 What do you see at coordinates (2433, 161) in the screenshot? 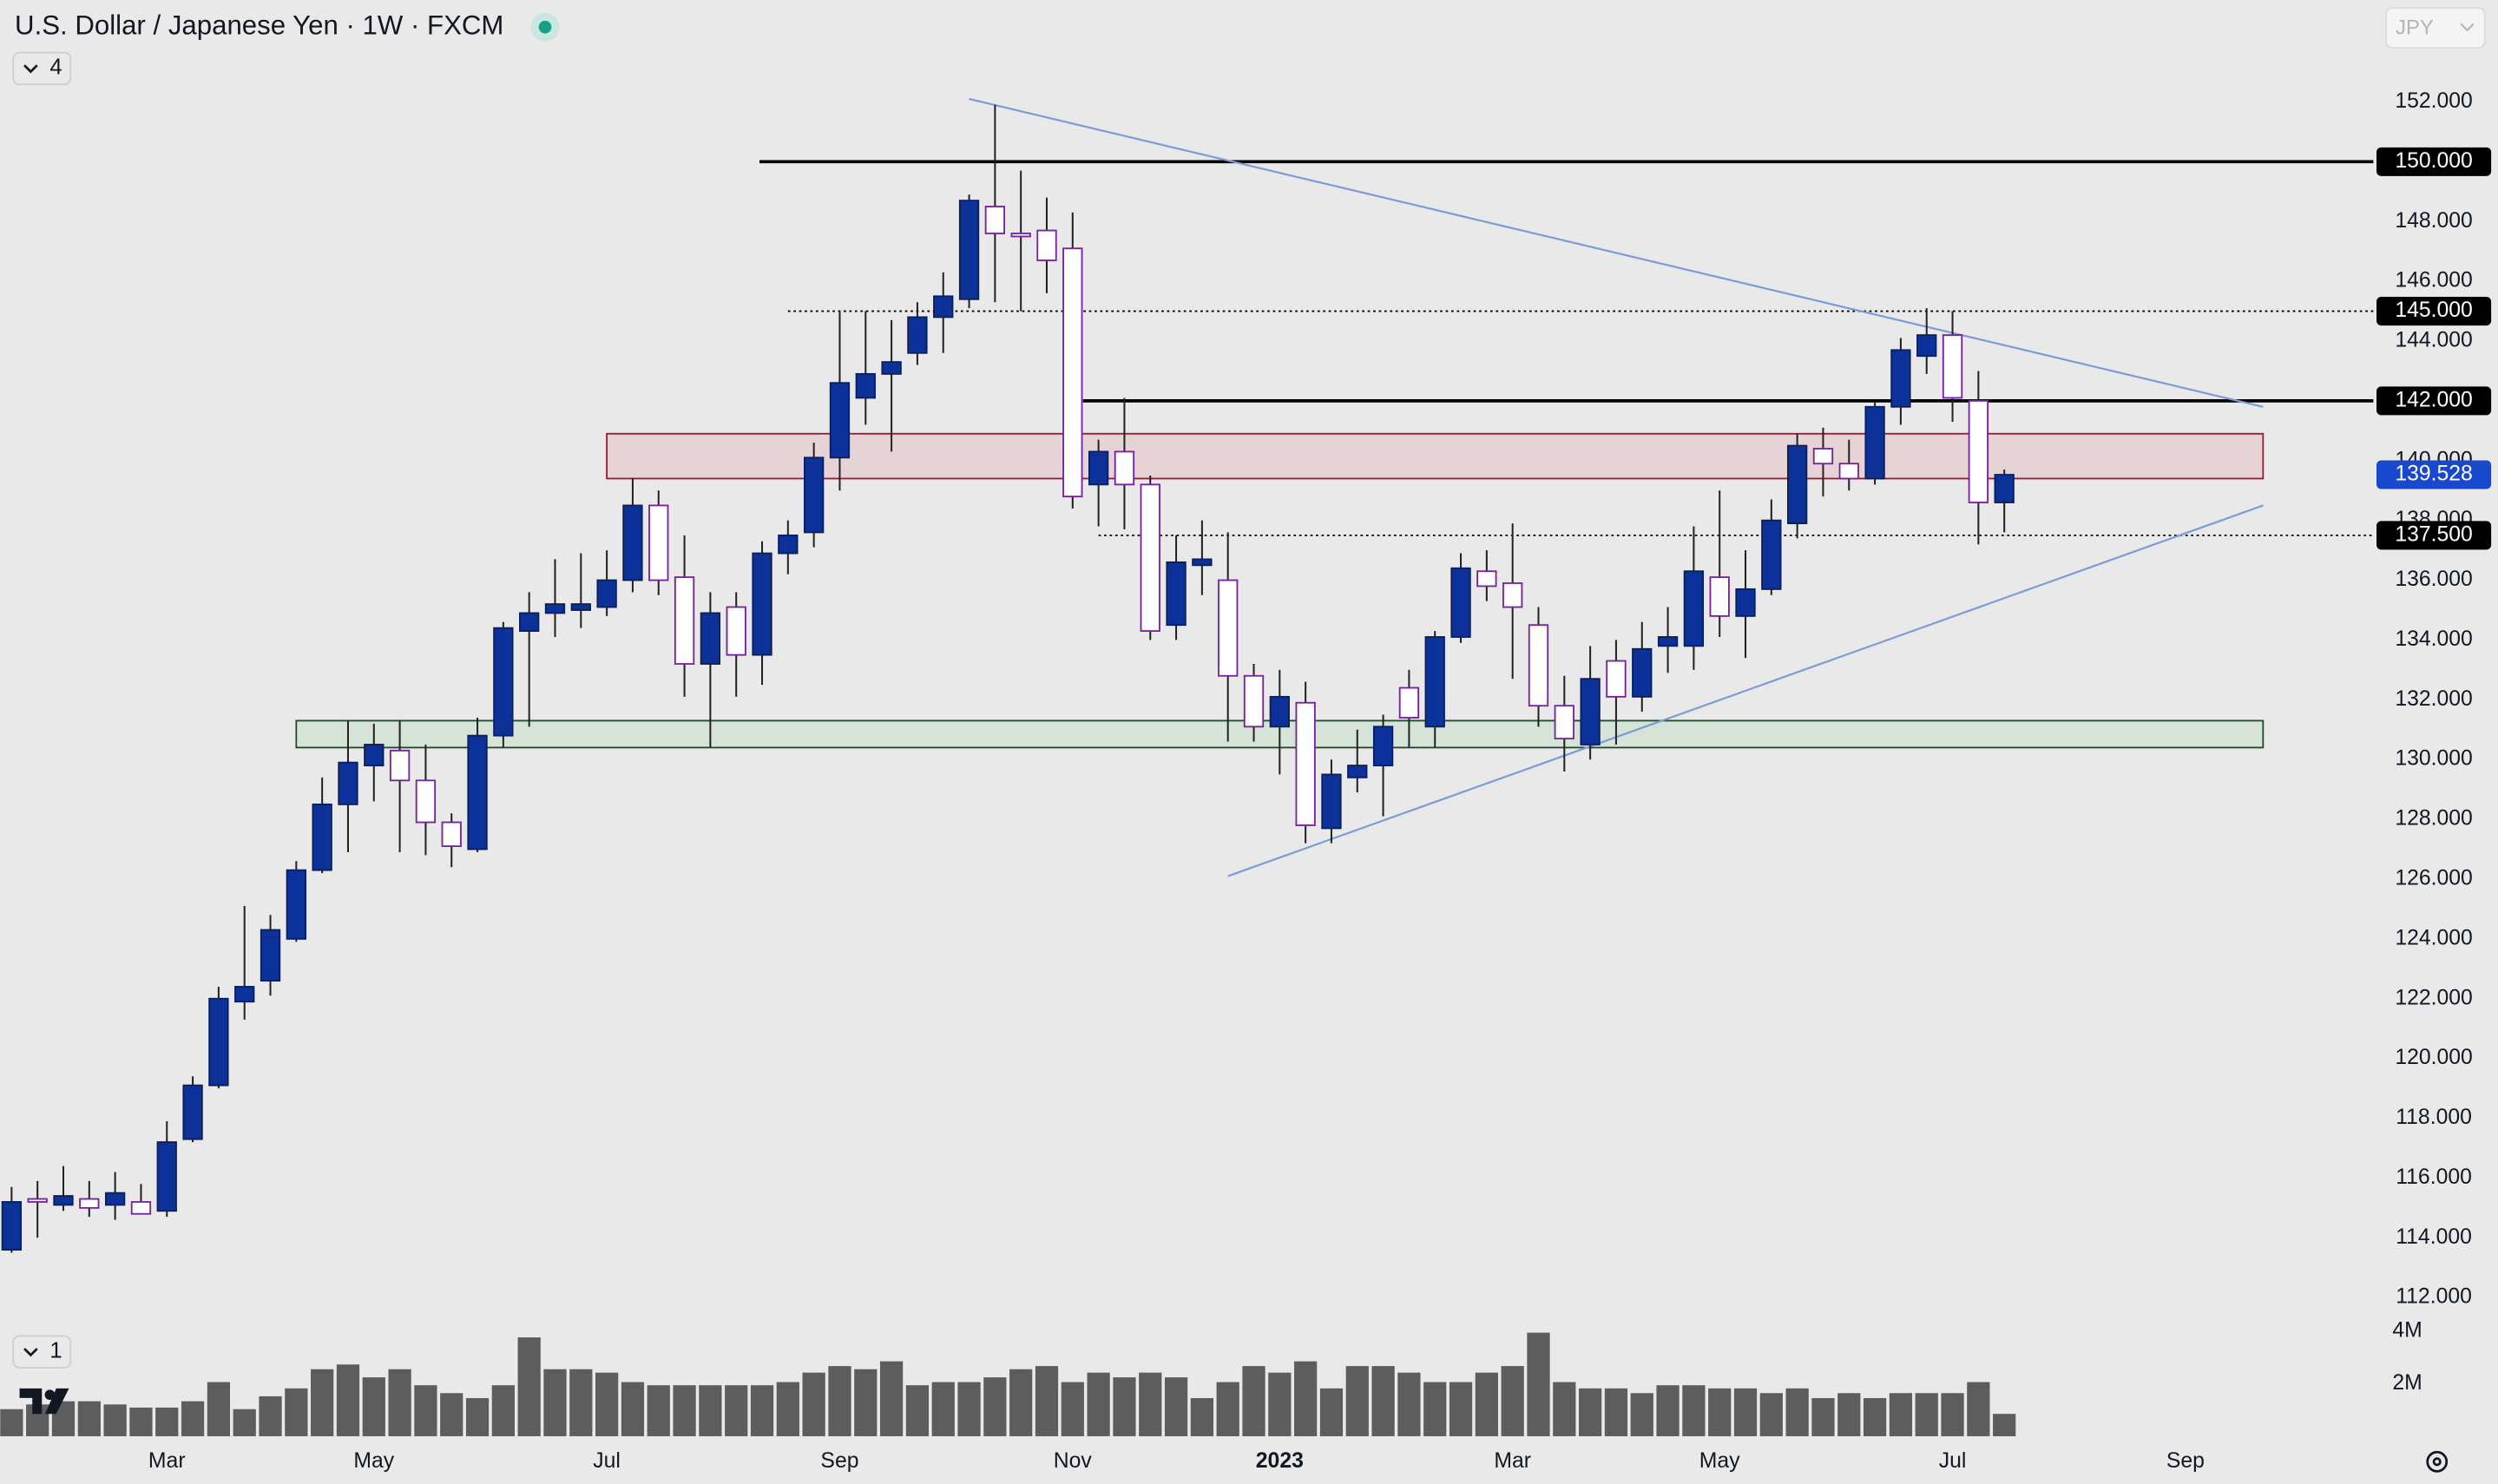
I see `level-label: 150.000` at bounding box center [2433, 161].